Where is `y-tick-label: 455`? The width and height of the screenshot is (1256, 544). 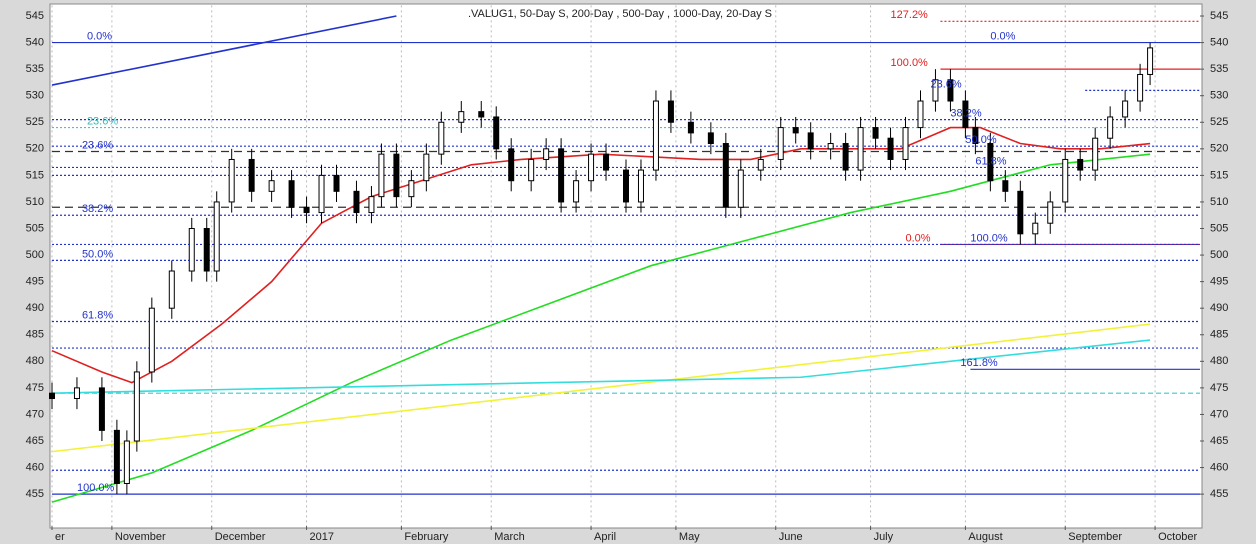
y-tick-label: 455 is located at coordinates (35, 494).